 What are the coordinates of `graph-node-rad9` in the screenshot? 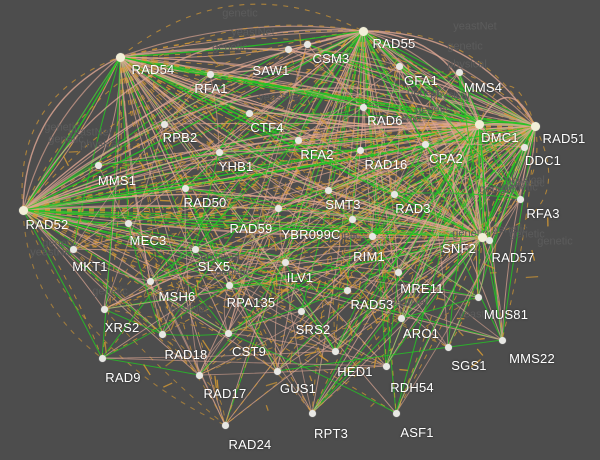 It's located at (102, 358).